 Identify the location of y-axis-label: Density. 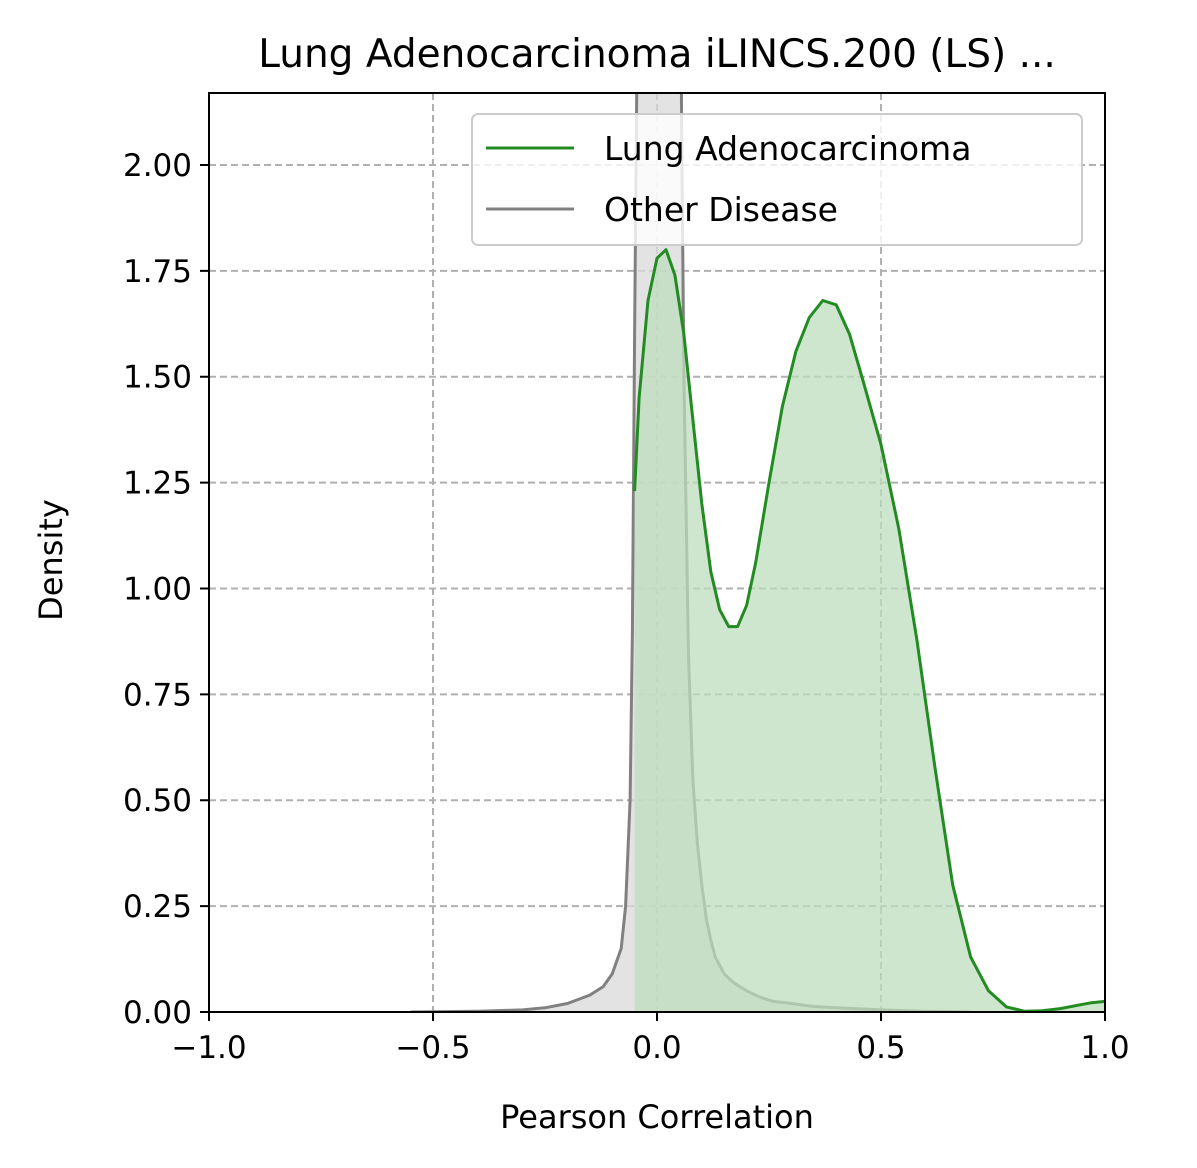
(51, 560).